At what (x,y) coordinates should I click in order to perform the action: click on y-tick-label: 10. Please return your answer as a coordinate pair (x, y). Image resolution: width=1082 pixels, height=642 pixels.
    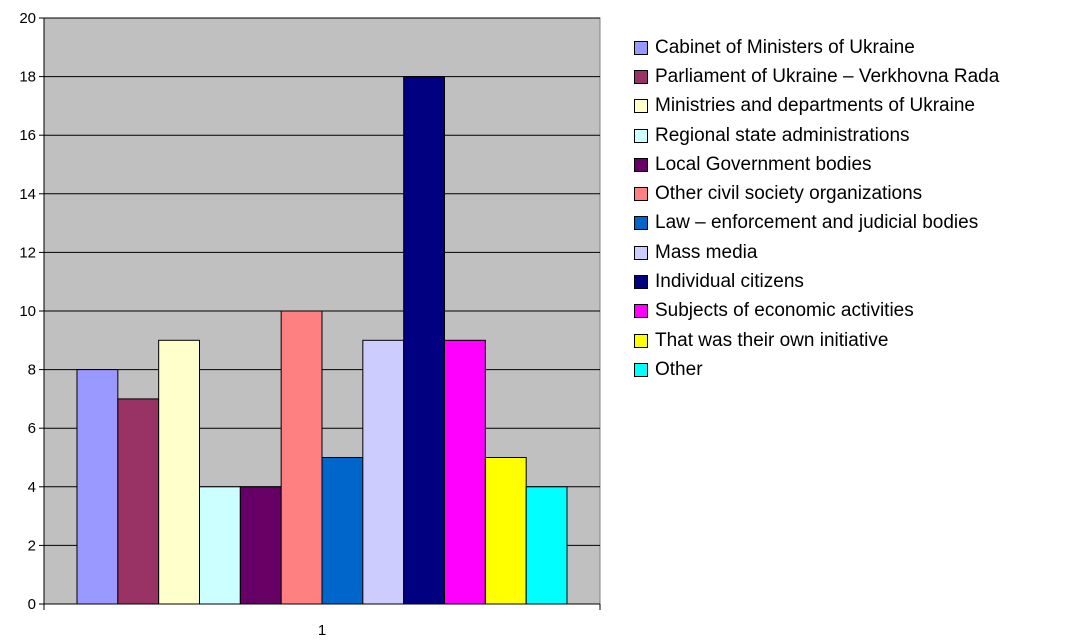
    Looking at the image, I should click on (27, 311).